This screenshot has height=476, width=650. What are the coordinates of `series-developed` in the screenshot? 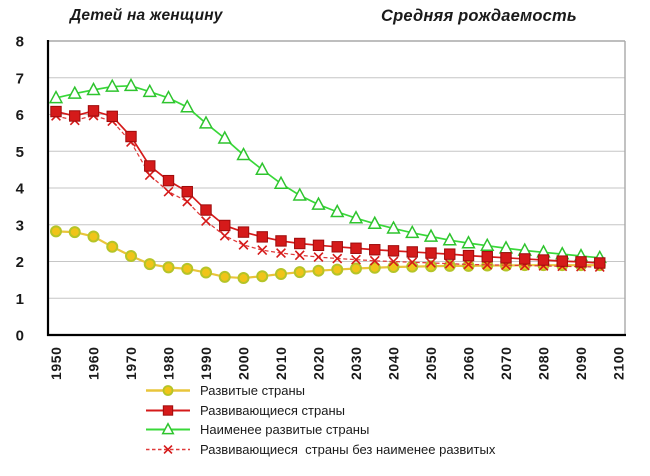 It's located at (328, 255).